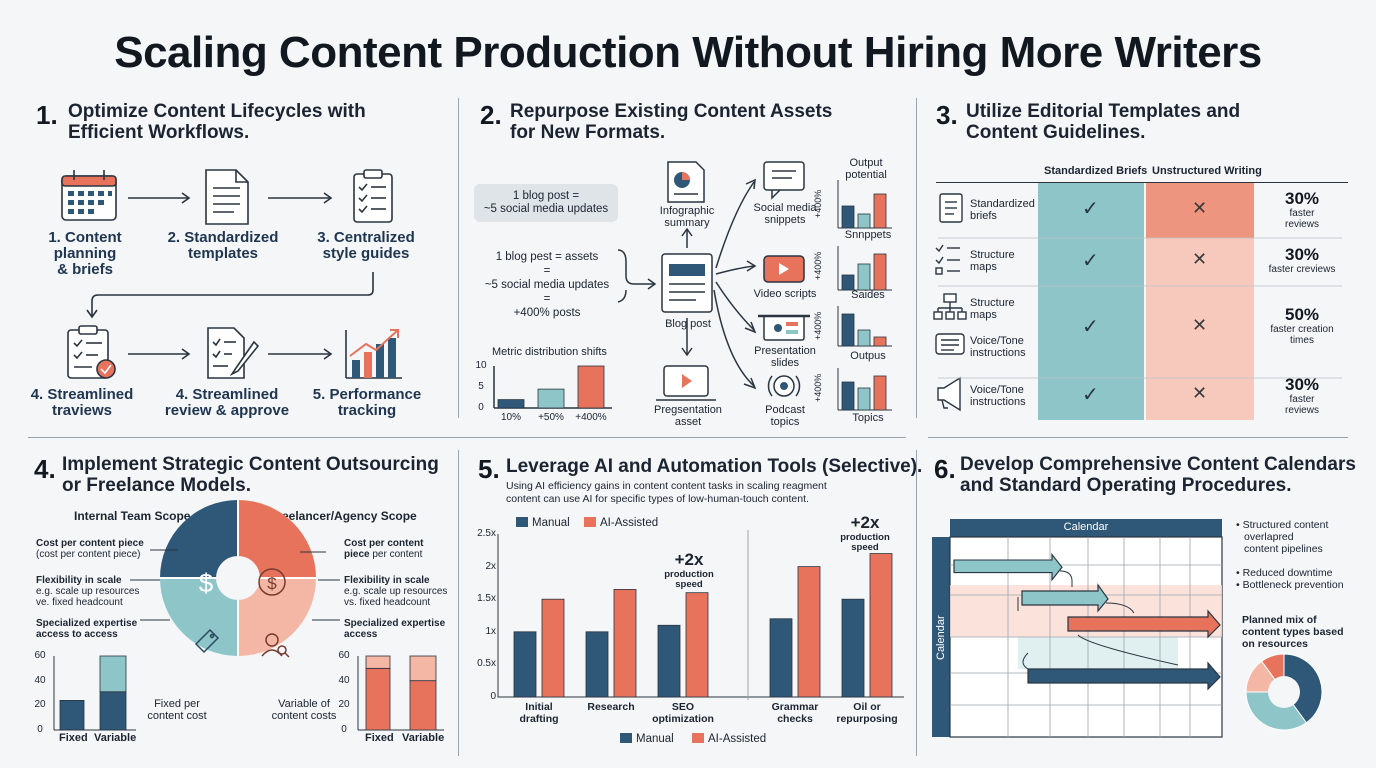 The width and height of the screenshot is (1376, 768). I want to click on video-icon, so click(784, 269).